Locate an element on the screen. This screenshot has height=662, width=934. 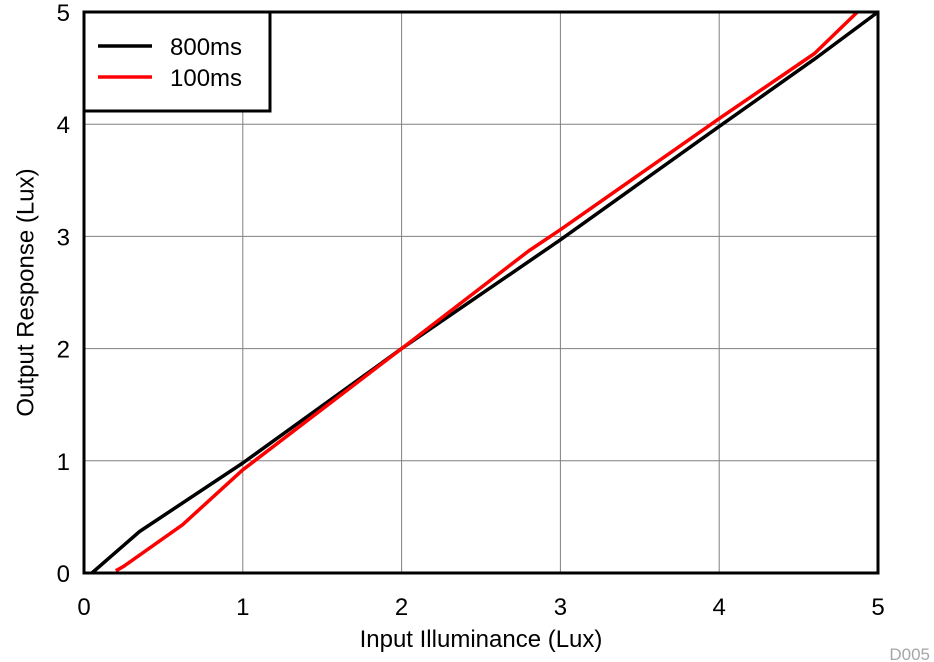
x-axis-title: Input Illuminance (Lux) is located at coordinates (481, 639).